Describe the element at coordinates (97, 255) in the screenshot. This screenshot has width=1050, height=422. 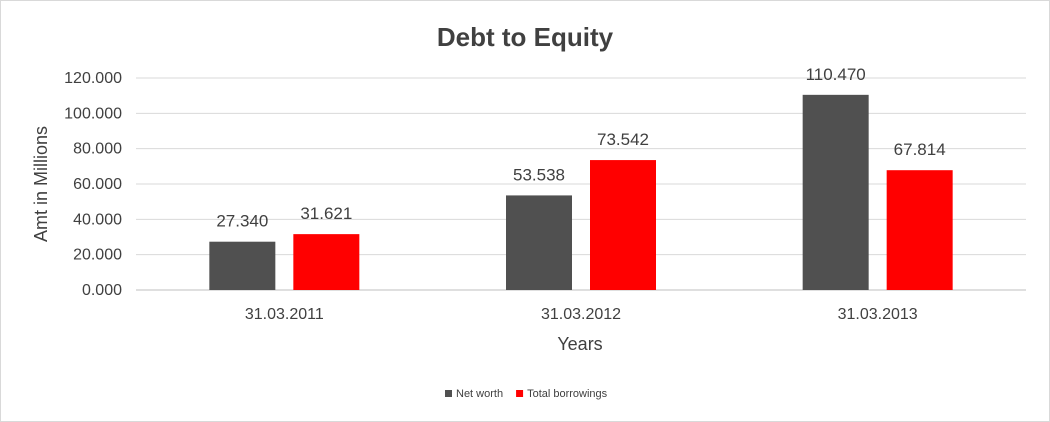
I see `y-tick-label: 20.000` at that location.